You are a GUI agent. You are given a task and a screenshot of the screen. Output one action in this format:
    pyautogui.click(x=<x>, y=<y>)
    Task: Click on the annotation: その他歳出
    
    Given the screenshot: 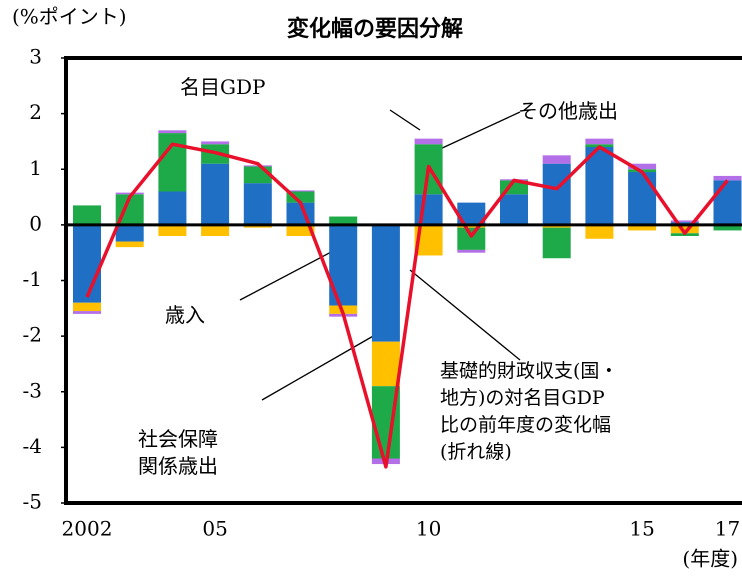 What is the action you would take?
    pyautogui.click(x=568, y=111)
    